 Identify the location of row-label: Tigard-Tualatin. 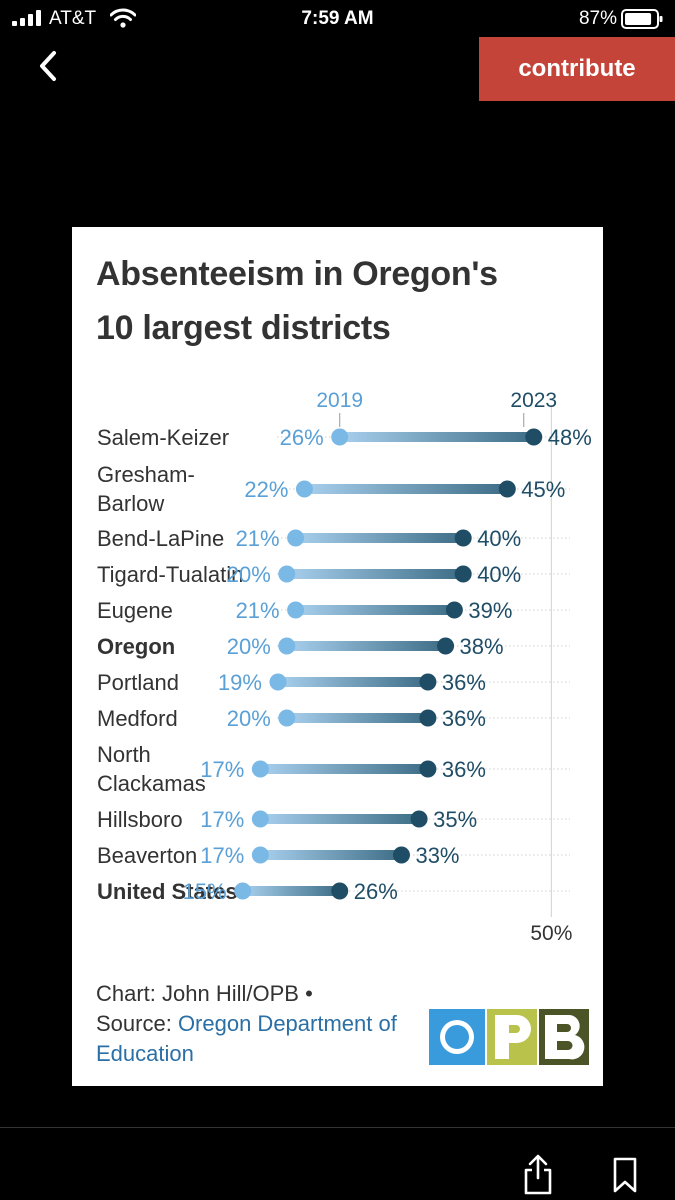
(170, 574).